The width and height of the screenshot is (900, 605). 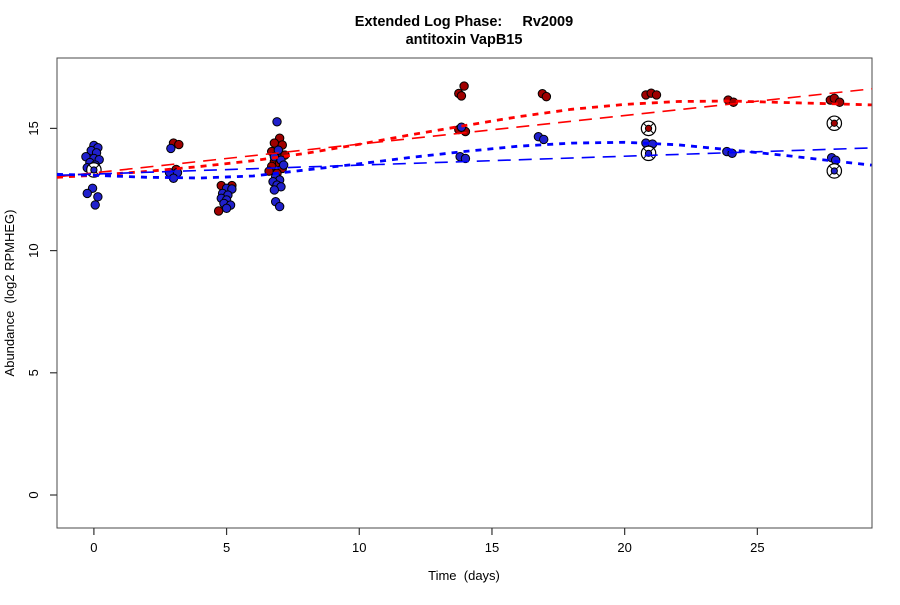 I want to click on x-tick-label: 10, so click(x=359, y=547).